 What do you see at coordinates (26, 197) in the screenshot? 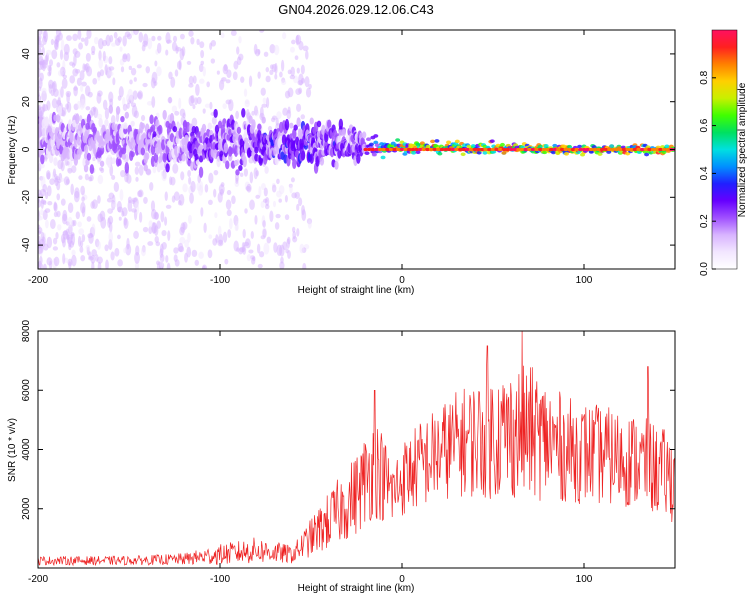
I see `spectrogram-y-tick-label: -20` at bounding box center [26, 197].